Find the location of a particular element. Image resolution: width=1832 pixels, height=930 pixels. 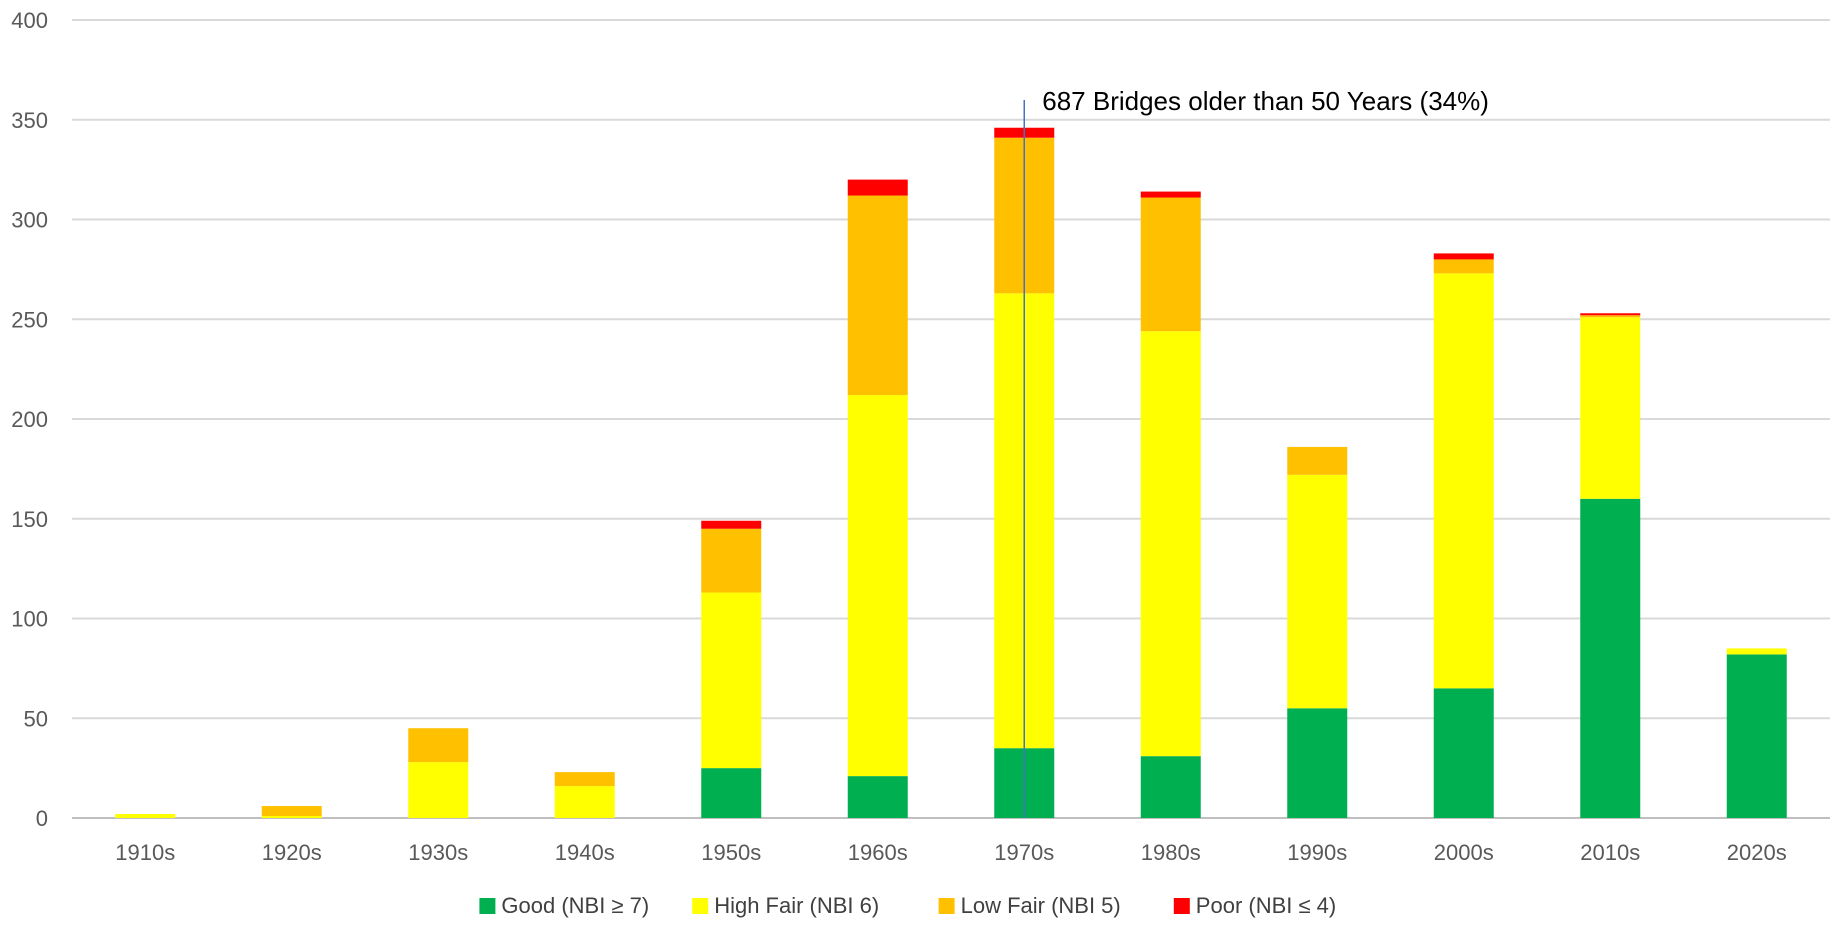

legend-label: Low Fair (NBI 5) is located at coordinates (1041, 905).